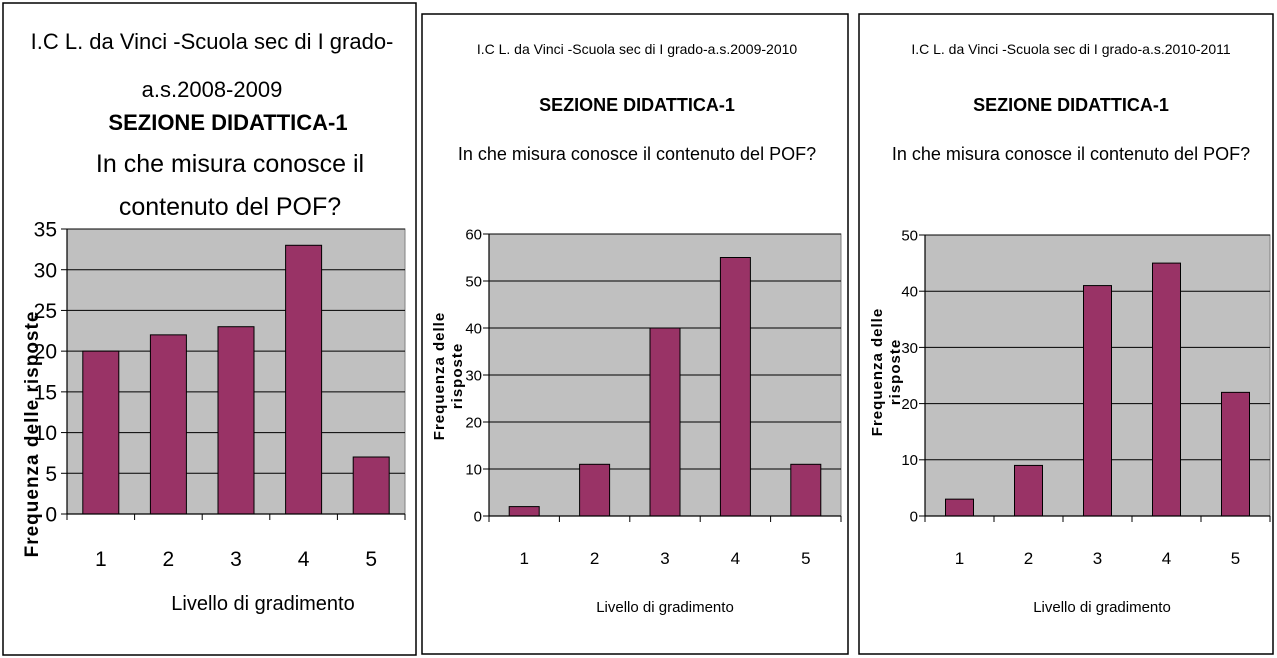 The width and height of the screenshot is (1277, 658). What do you see at coordinates (45, 392) in the screenshot?
I see `y-tick-label: 15` at bounding box center [45, 392].